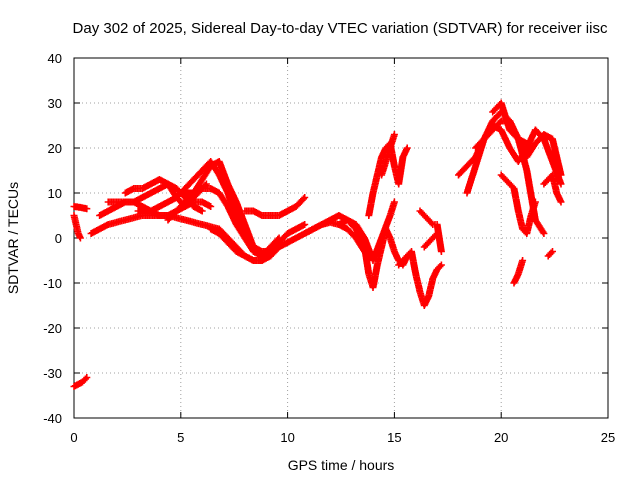 The image size is (640, 480). I want to click on y-tick-label: -10, so click(52, 283).